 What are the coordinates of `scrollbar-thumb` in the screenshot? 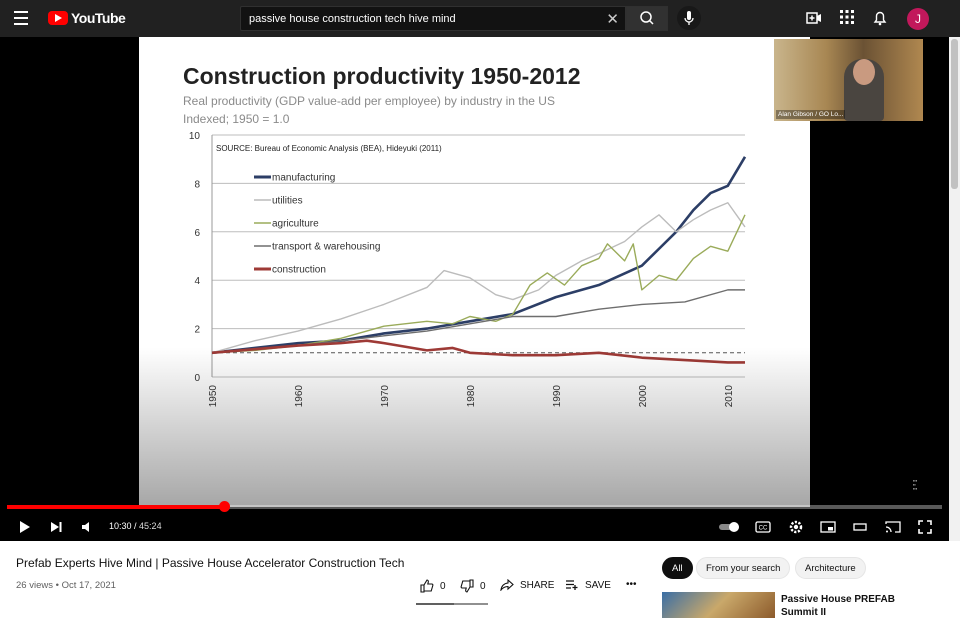 It's located at (954, 114).